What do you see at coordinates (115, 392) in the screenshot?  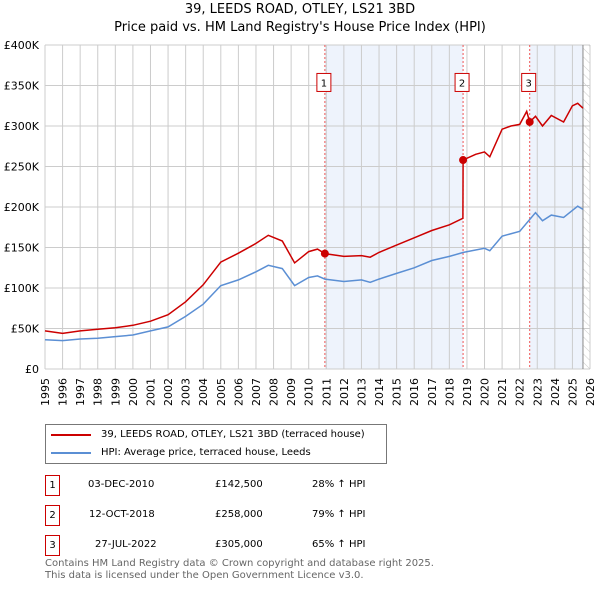 I see `x-tick-label: 1999` at bounding box center [115, 392].